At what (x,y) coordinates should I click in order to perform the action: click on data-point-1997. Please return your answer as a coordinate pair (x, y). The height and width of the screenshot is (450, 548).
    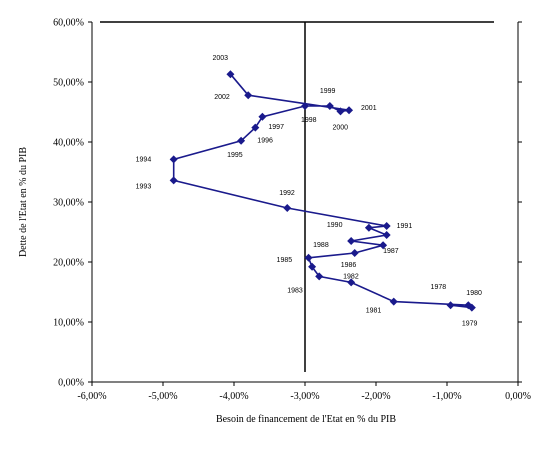
    Looking at the image, I should click on (262, 116).